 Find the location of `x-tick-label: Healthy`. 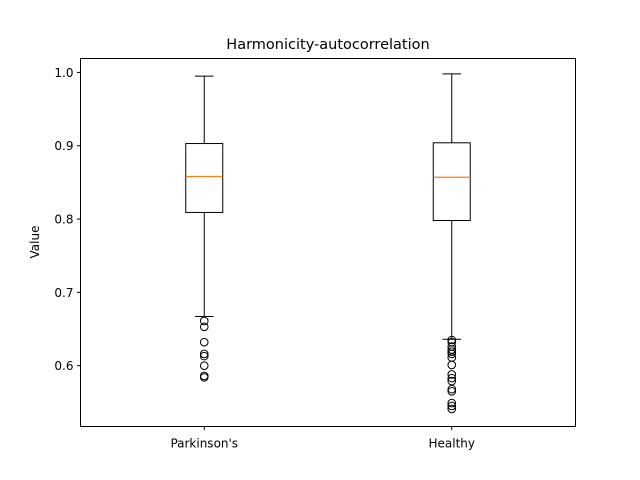

x-tick-label: Healthy is located at coordinates (451, 444).